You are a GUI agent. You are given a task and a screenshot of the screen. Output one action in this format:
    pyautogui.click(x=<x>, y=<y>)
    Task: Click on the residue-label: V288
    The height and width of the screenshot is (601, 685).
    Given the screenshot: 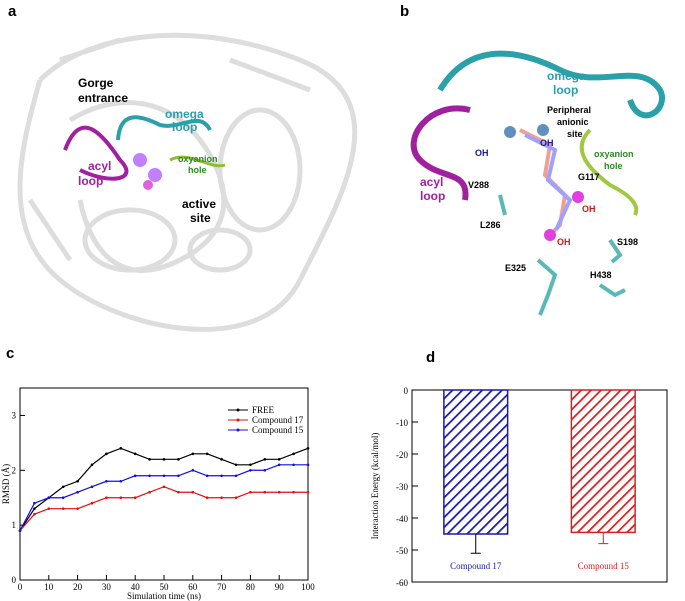 What is the action you would take?
    pyautogui.click(x=478, y=185)
    